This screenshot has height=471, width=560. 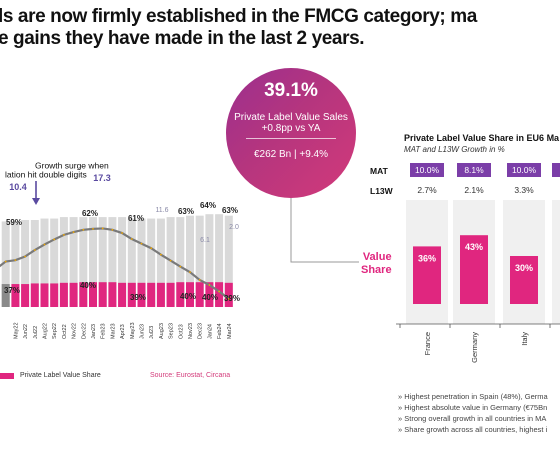 What do you see at coordinates (291, 128) in the screenshot?
I see `kpi-change: +0.8pp vs YA` at bounding box center [291, 128].